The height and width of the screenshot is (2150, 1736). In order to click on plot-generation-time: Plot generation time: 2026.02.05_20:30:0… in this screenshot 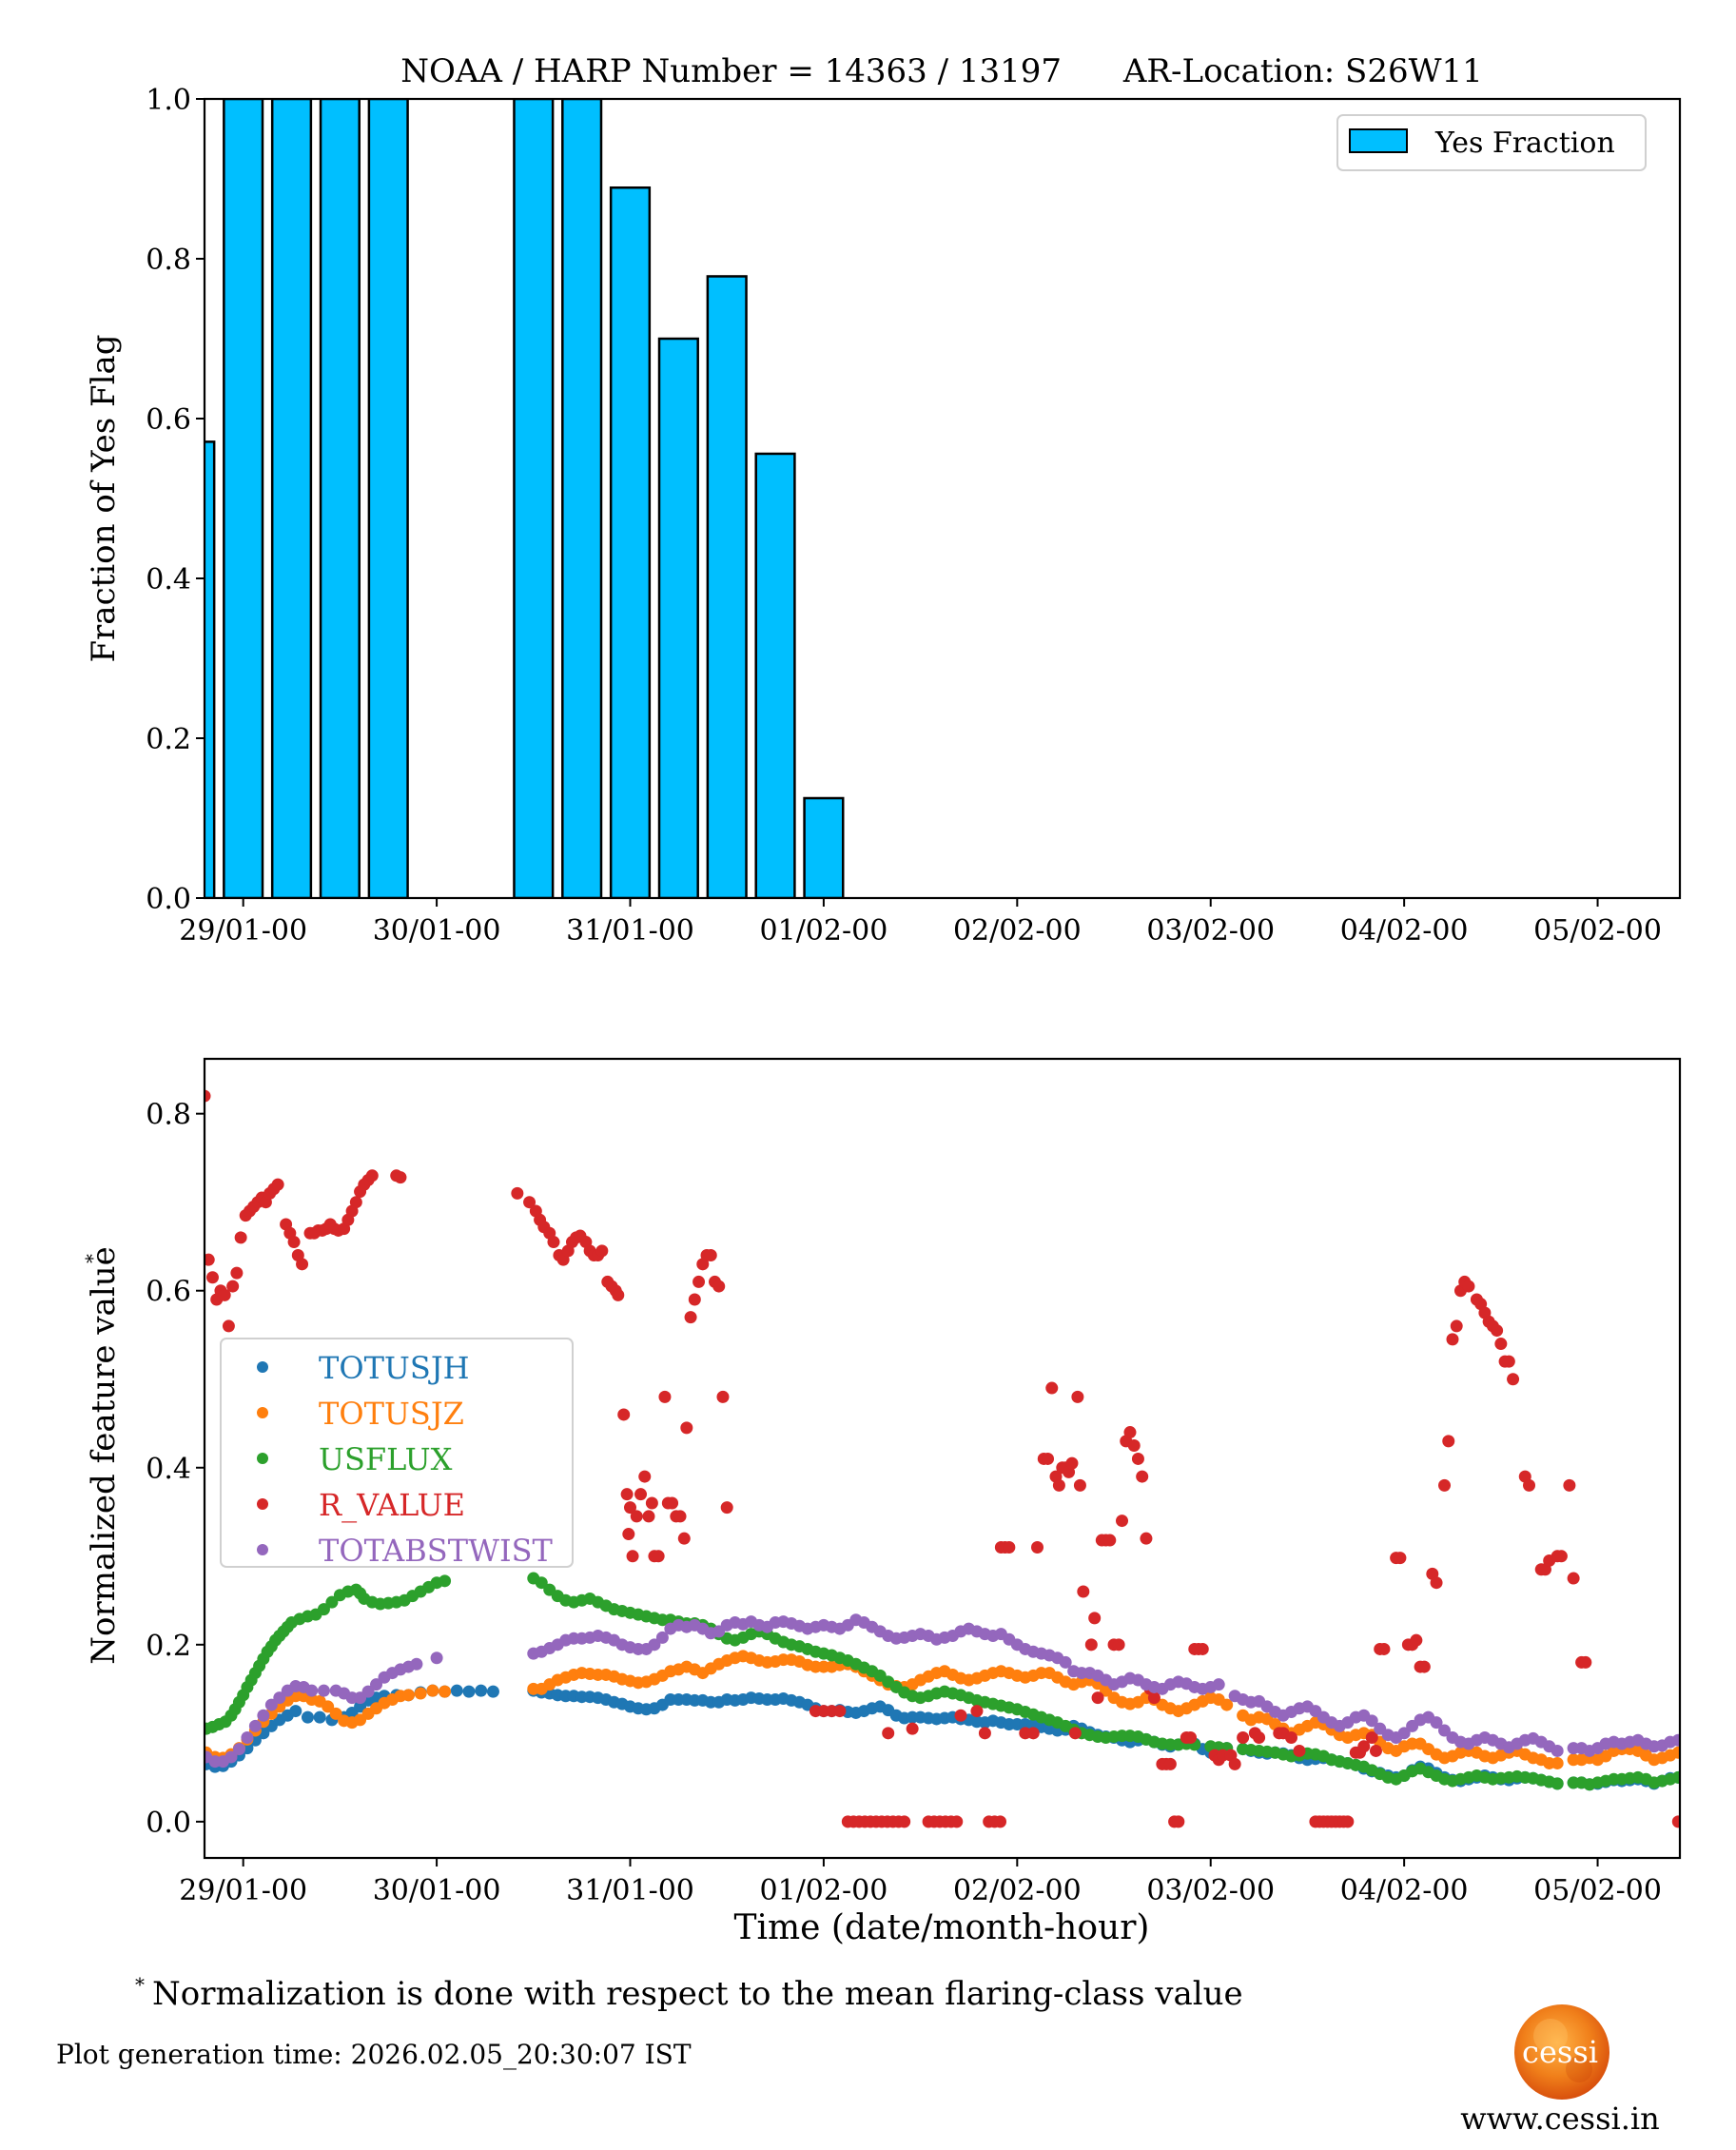, I will do `click(374, 2054)`.